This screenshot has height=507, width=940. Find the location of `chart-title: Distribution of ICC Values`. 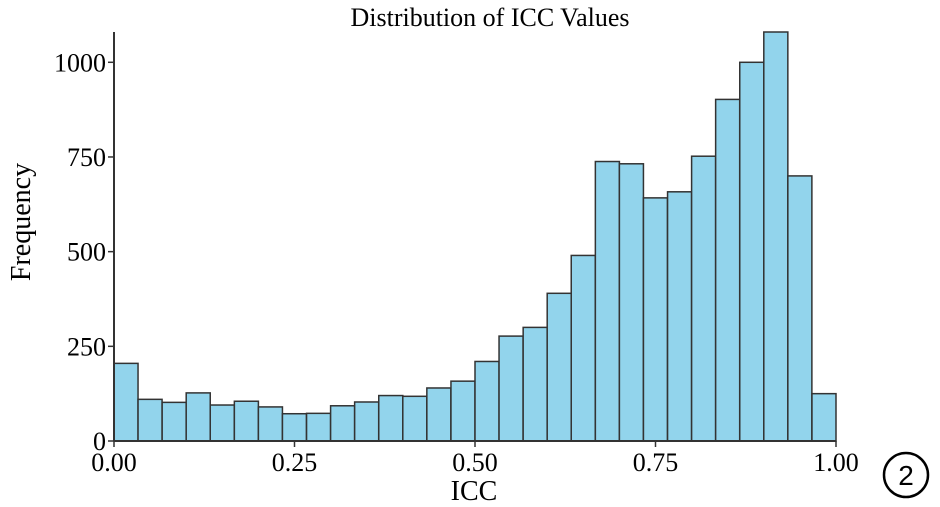

chart-title: Distribution of ICC Values is located at coordinates (489, 17).